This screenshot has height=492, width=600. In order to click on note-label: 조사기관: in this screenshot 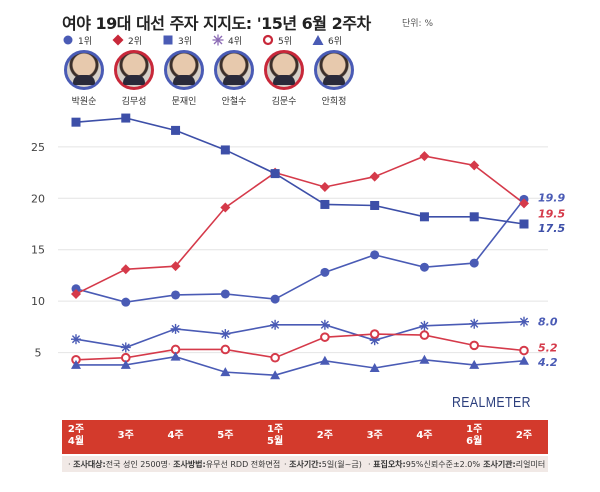, I will do `click(499, 464)`.